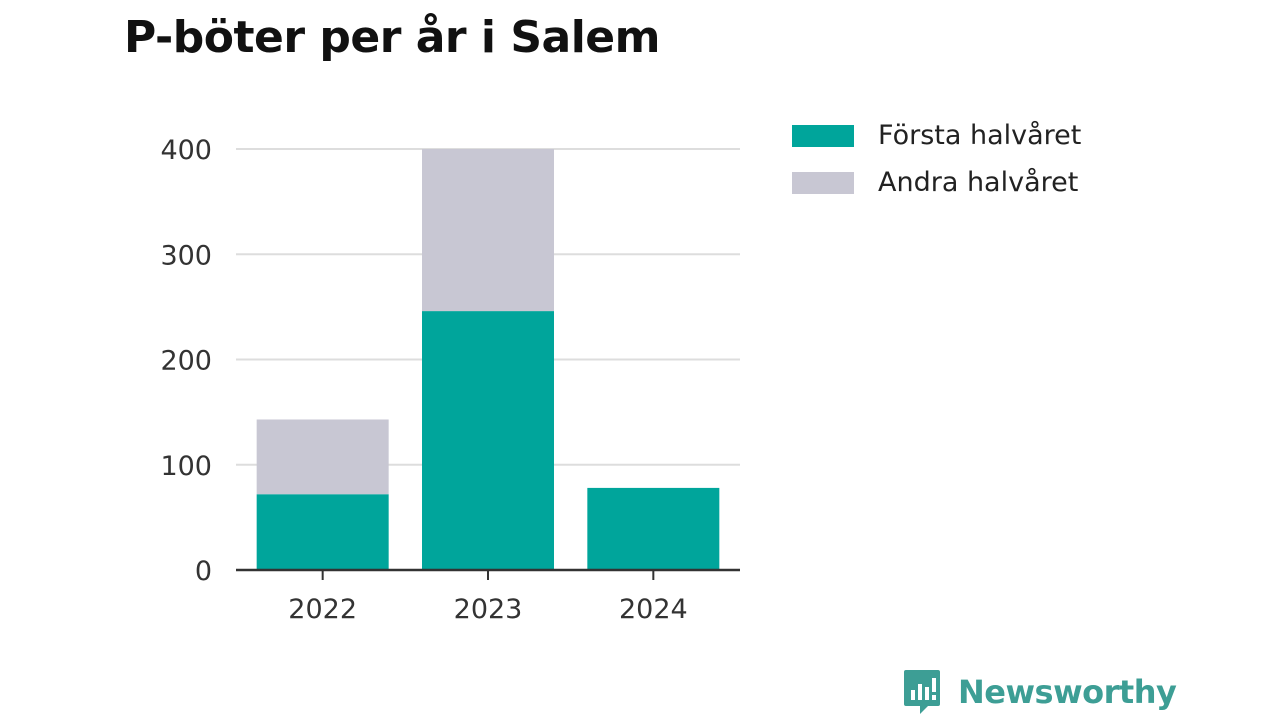 The width and height of the screenshot is (1280, 720). I want to click on x-tick-label-2024: 2024, so click(653, 609).